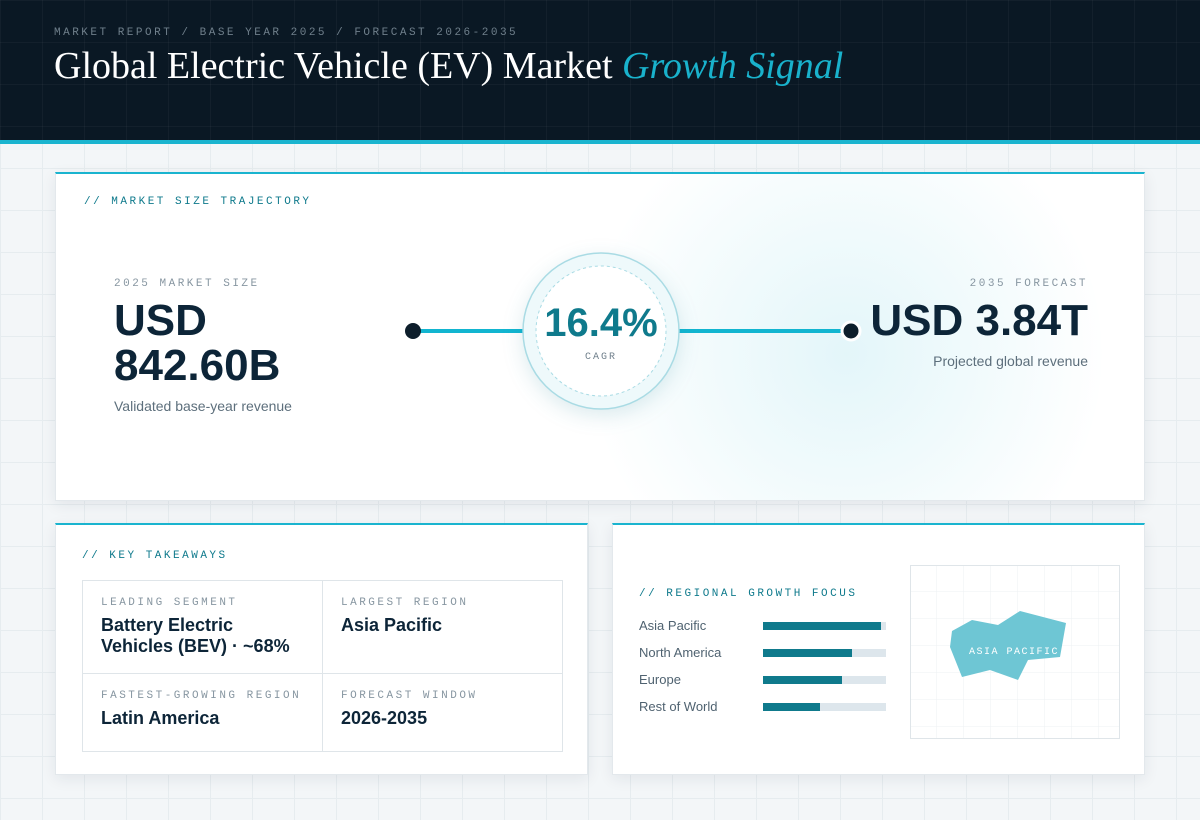 The width and height of the screenshot is (1200, 820). What do you see at coordinates (333, 66) in the screenshot?
I see `title-text: Global Electric Vehicle (EV) Market` at bounding box center [333, 66].